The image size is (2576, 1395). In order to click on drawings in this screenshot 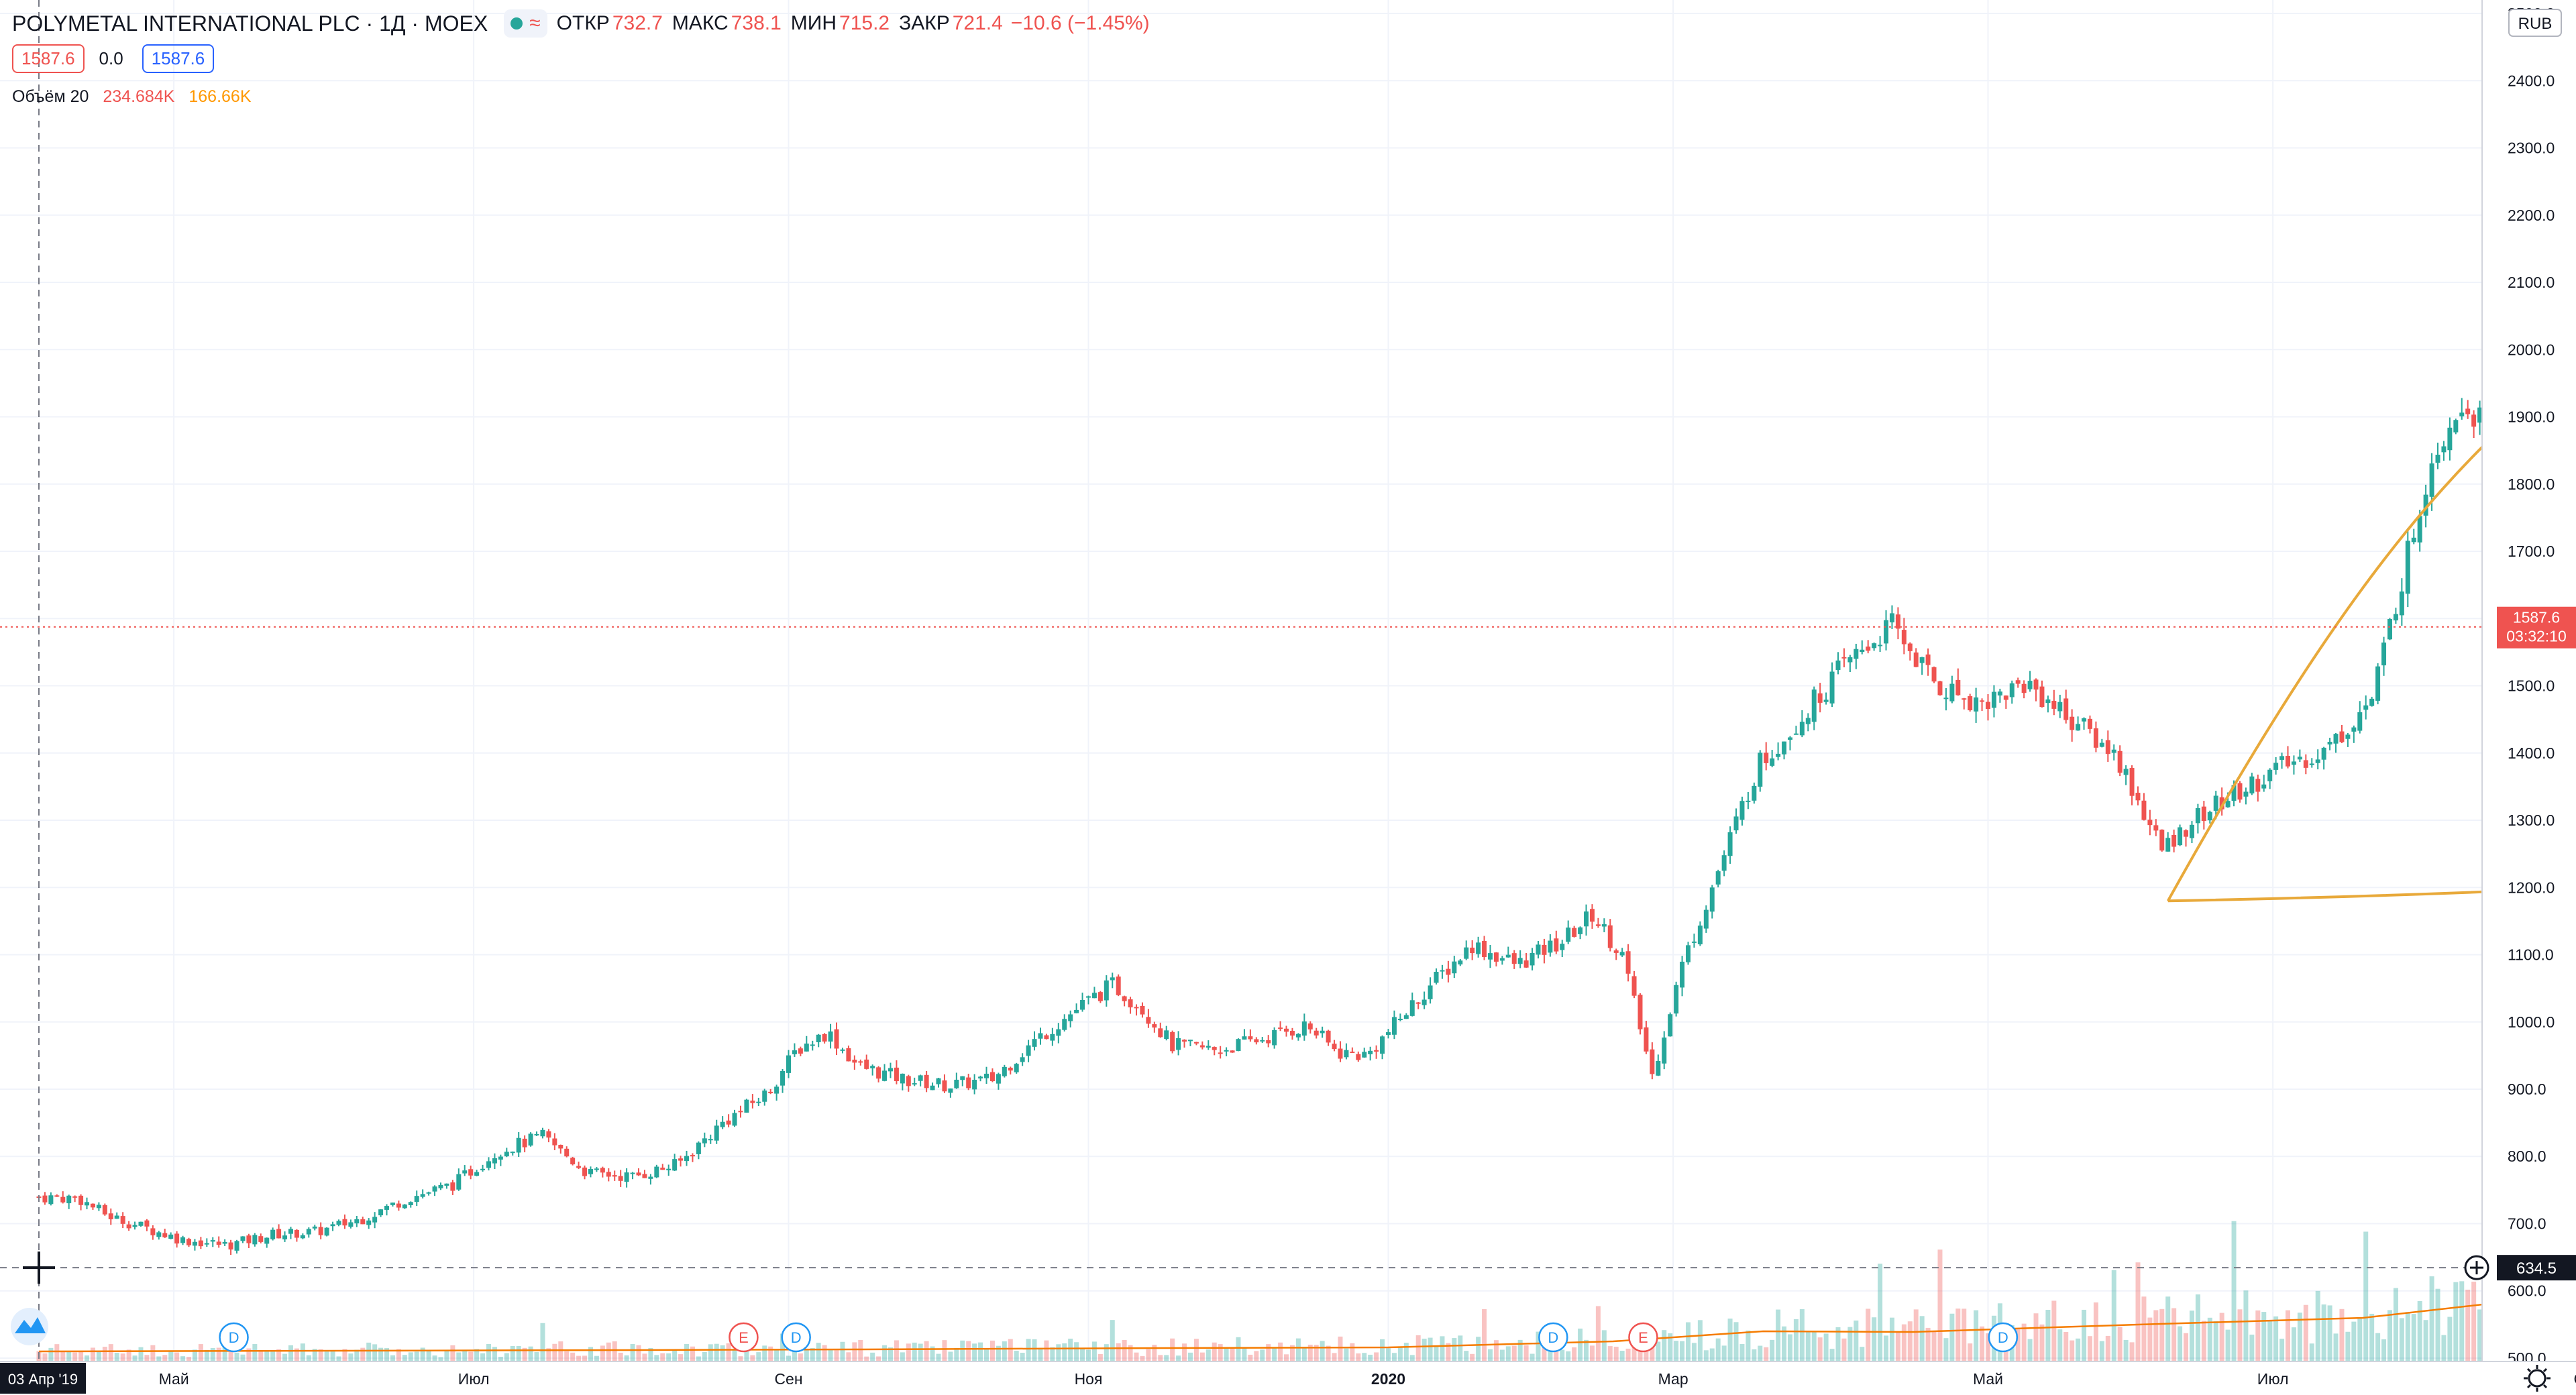, I will do `click(2371, 496)`.